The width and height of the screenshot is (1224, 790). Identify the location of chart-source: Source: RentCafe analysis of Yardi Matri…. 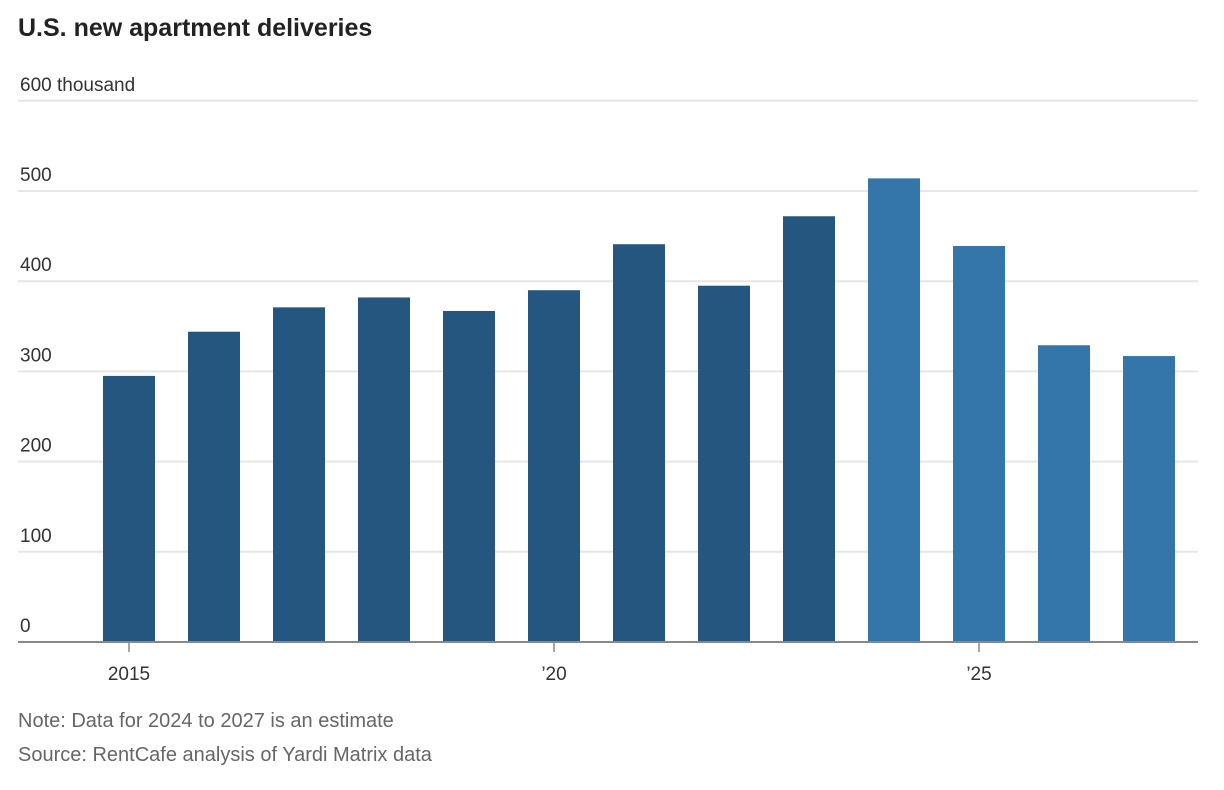
(225, 755).